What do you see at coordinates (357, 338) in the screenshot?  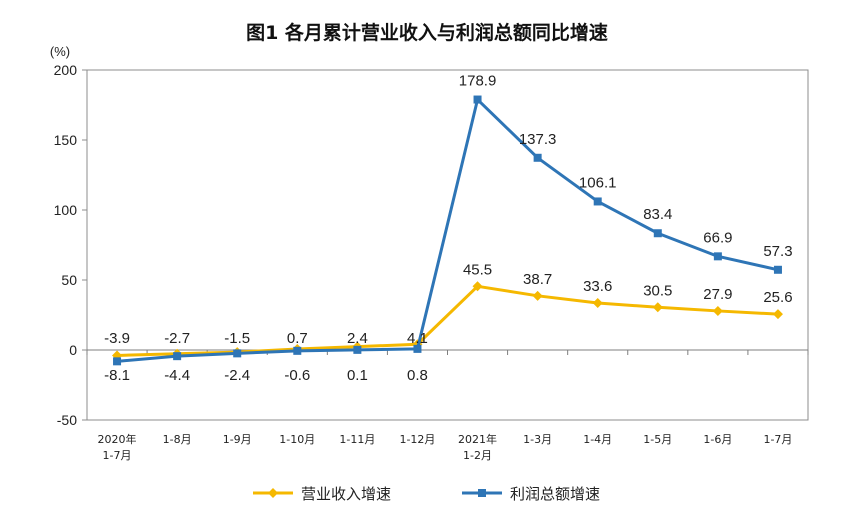 I see `data-label-revenue: 2.4` at bounding box center [357, 338].